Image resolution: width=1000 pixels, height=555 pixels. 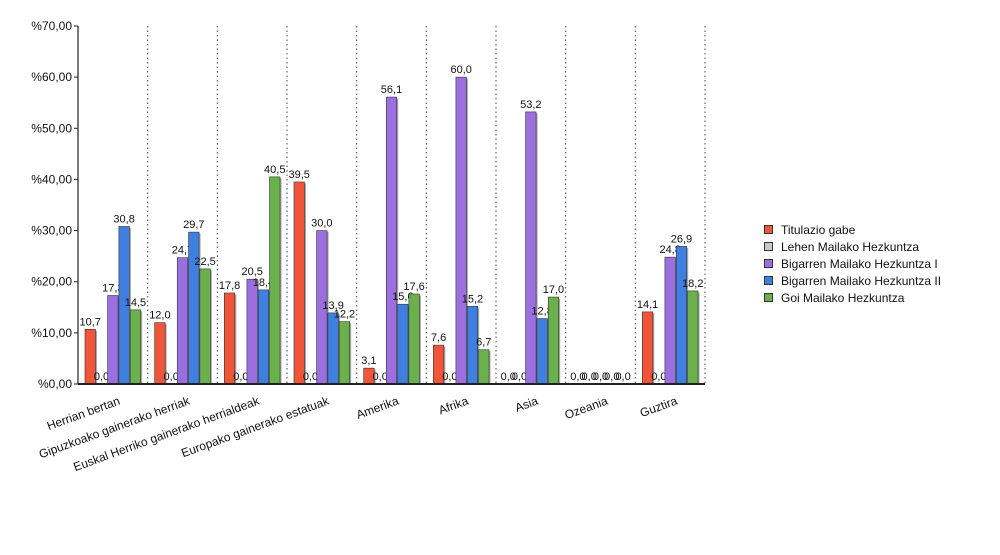 I want to click on data-label: 14,5, so click(x=135, y=303).